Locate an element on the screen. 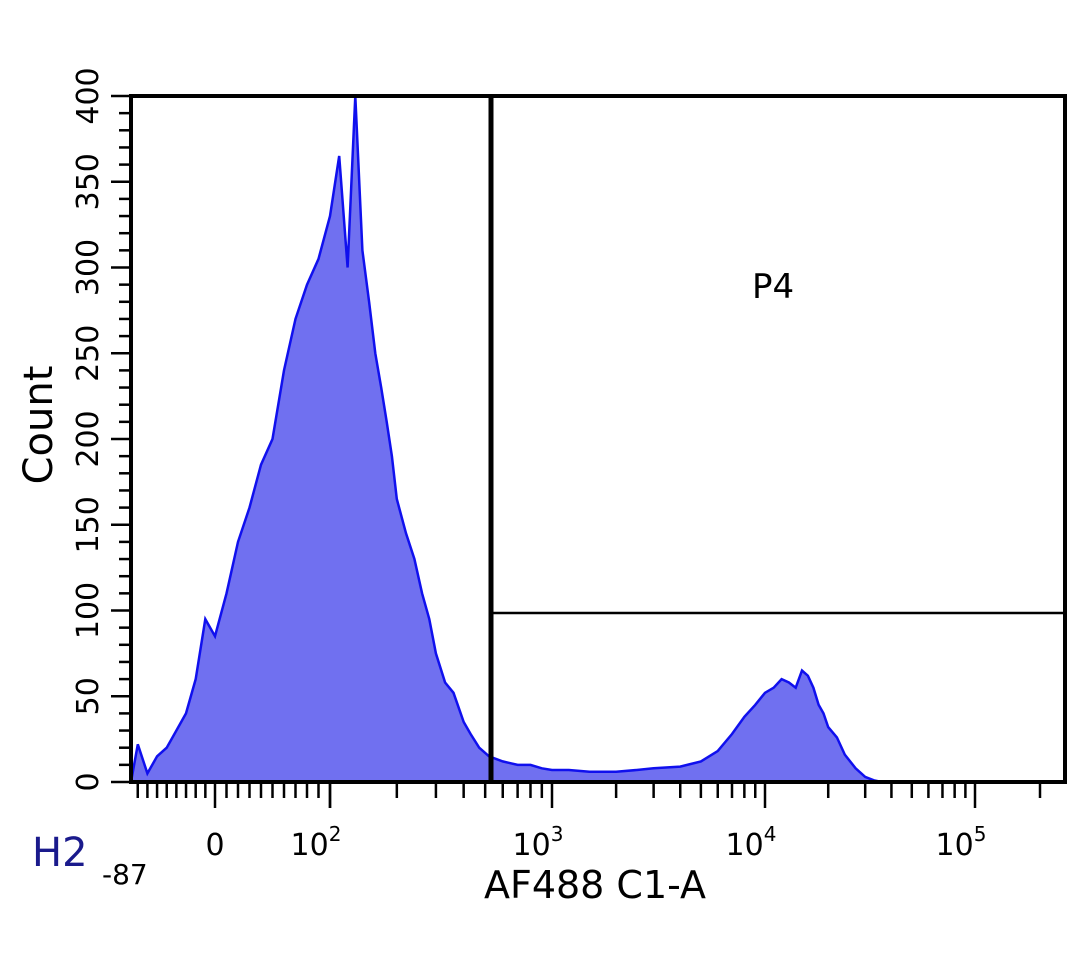 The width and height of the screenshot is (1080, 963). y-tick-label: 300 is located at coordinates (88, 267).